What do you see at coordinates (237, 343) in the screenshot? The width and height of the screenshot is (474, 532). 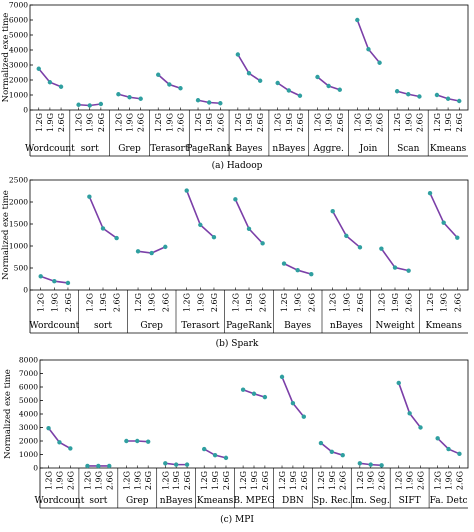 I see `panel-caption: (b) Spark` at bounding box center [237, 343].